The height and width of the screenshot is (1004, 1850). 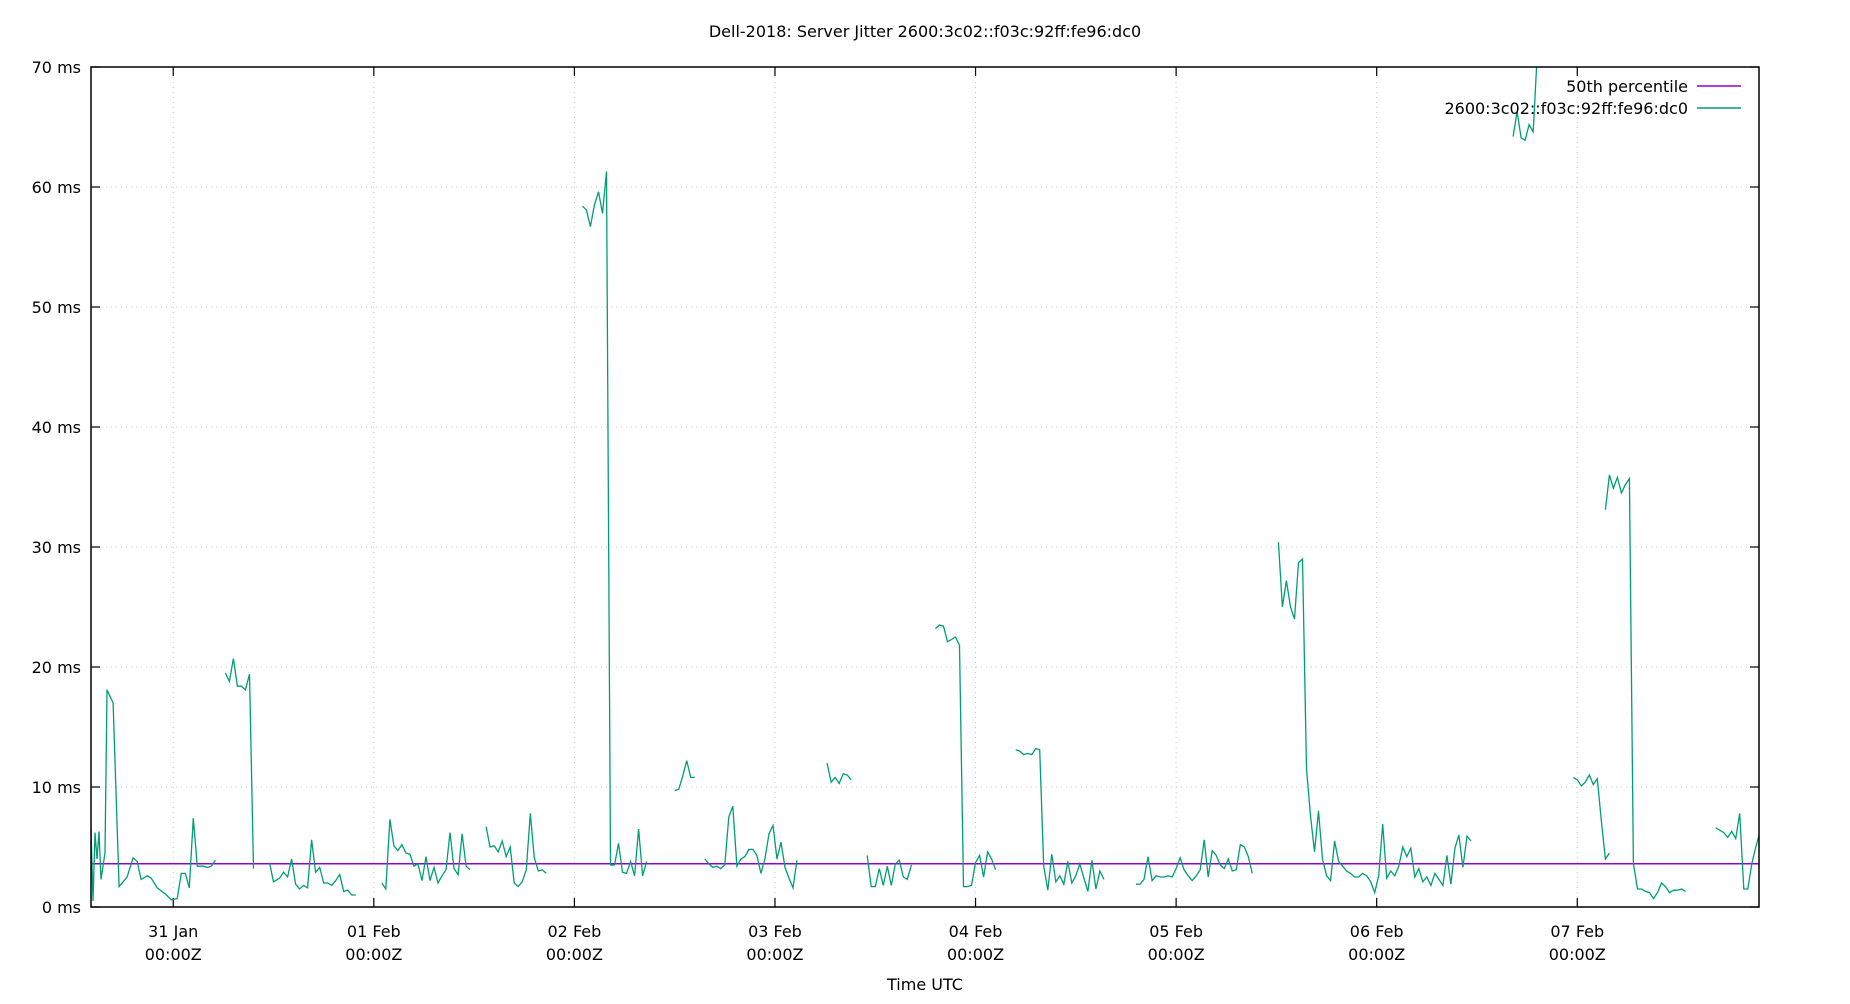 I want to click on y-tick-label: 60 ms, so click(x=56, y=187).